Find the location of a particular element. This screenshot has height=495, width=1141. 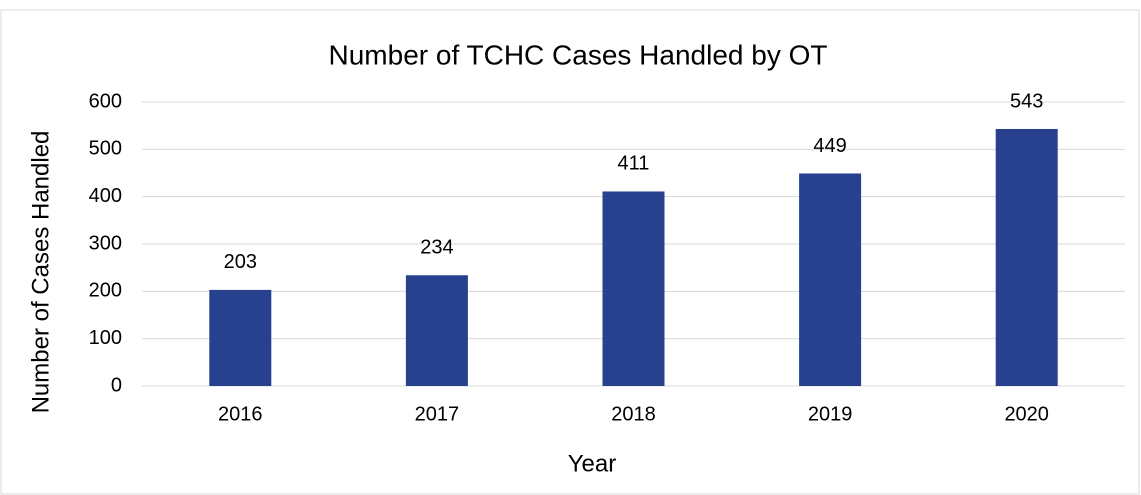

data-label: 543 is located at coordinates (1026, 101).